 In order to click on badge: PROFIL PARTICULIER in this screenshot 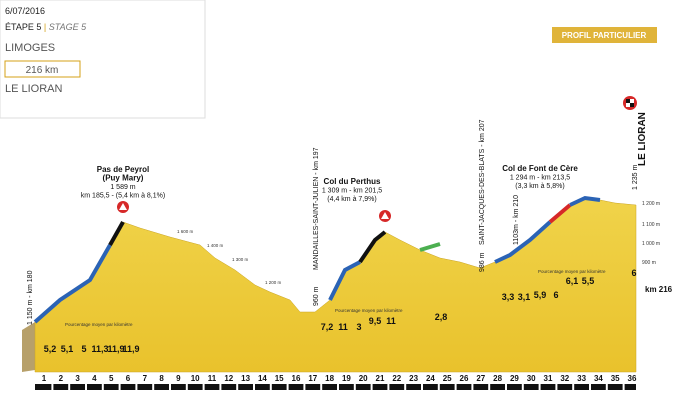, I will do `click(604, 35)`.